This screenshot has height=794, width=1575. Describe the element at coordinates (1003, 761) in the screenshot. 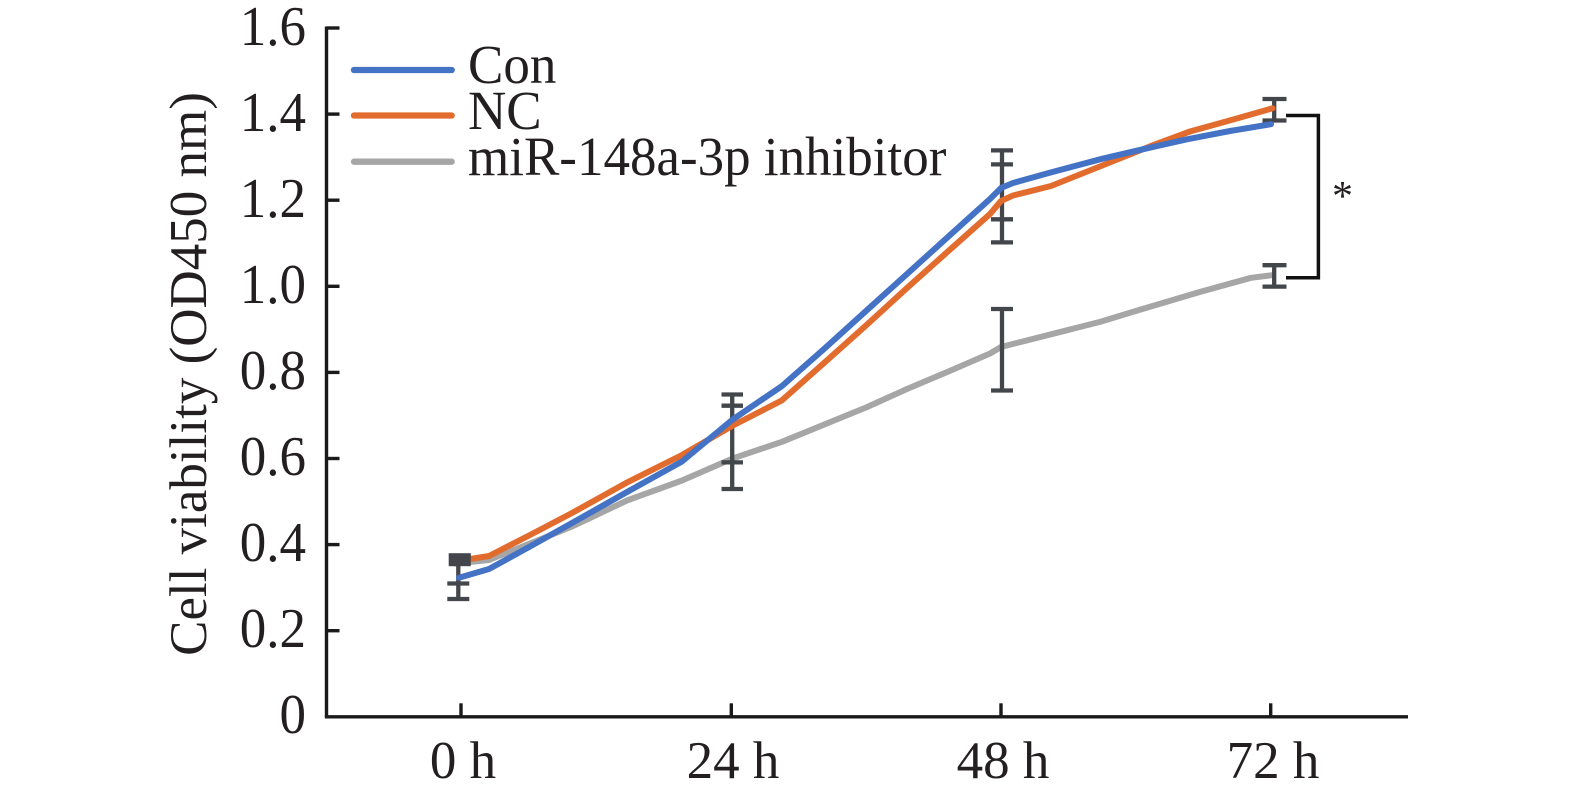

I see `svg-text: 48 h` at that location.